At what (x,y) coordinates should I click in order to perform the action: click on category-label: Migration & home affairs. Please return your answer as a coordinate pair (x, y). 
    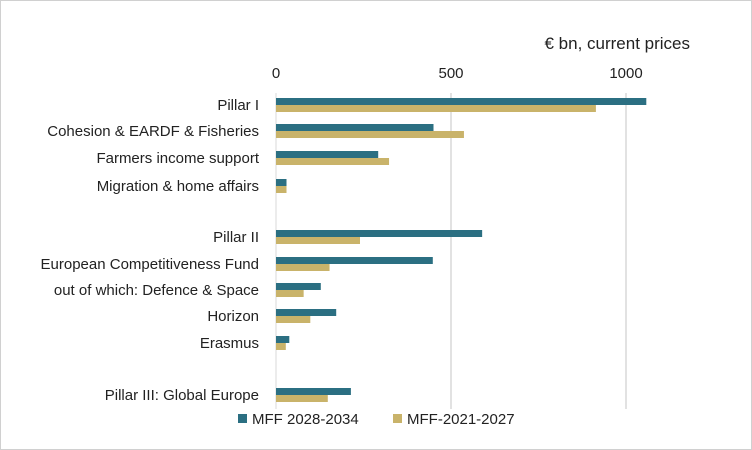
    Looking at the image, I should click on (178, 186).